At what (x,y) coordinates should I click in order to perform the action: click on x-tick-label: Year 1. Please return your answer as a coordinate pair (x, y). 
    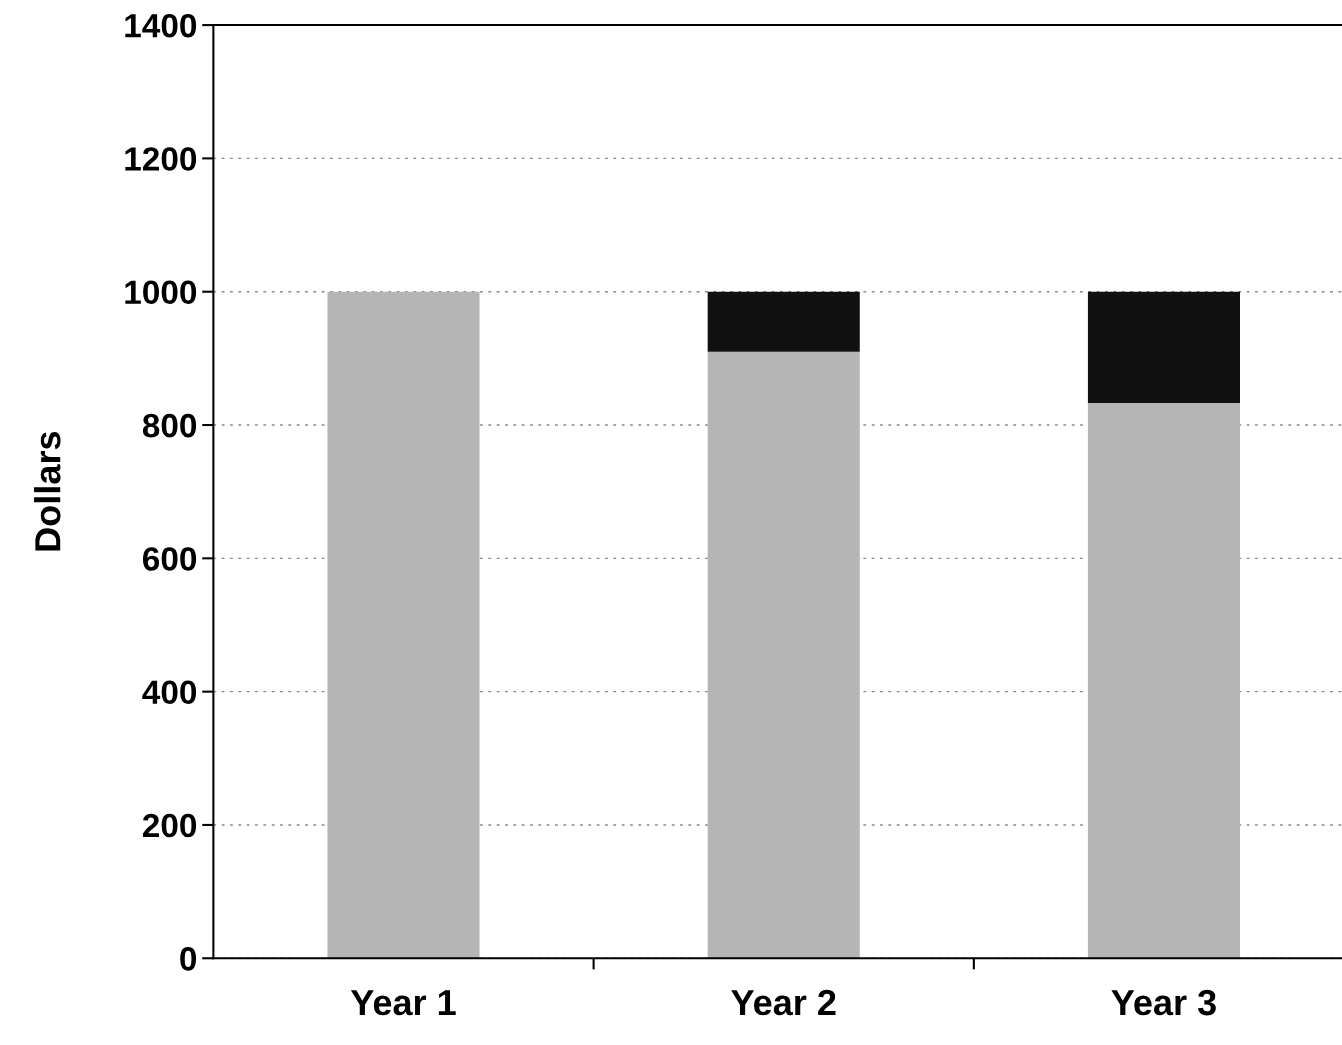
    Looking at the image, I should click on (403, 1003).